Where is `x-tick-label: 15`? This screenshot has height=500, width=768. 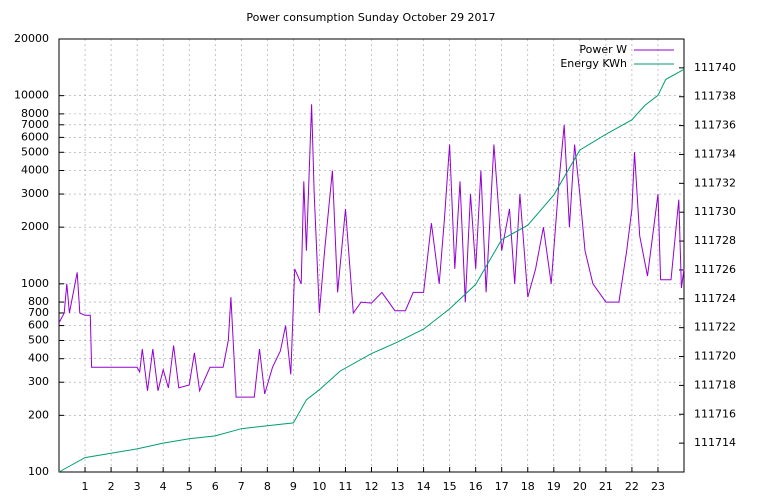
x-tick-label: 15 is located at coordinates (450, 486).